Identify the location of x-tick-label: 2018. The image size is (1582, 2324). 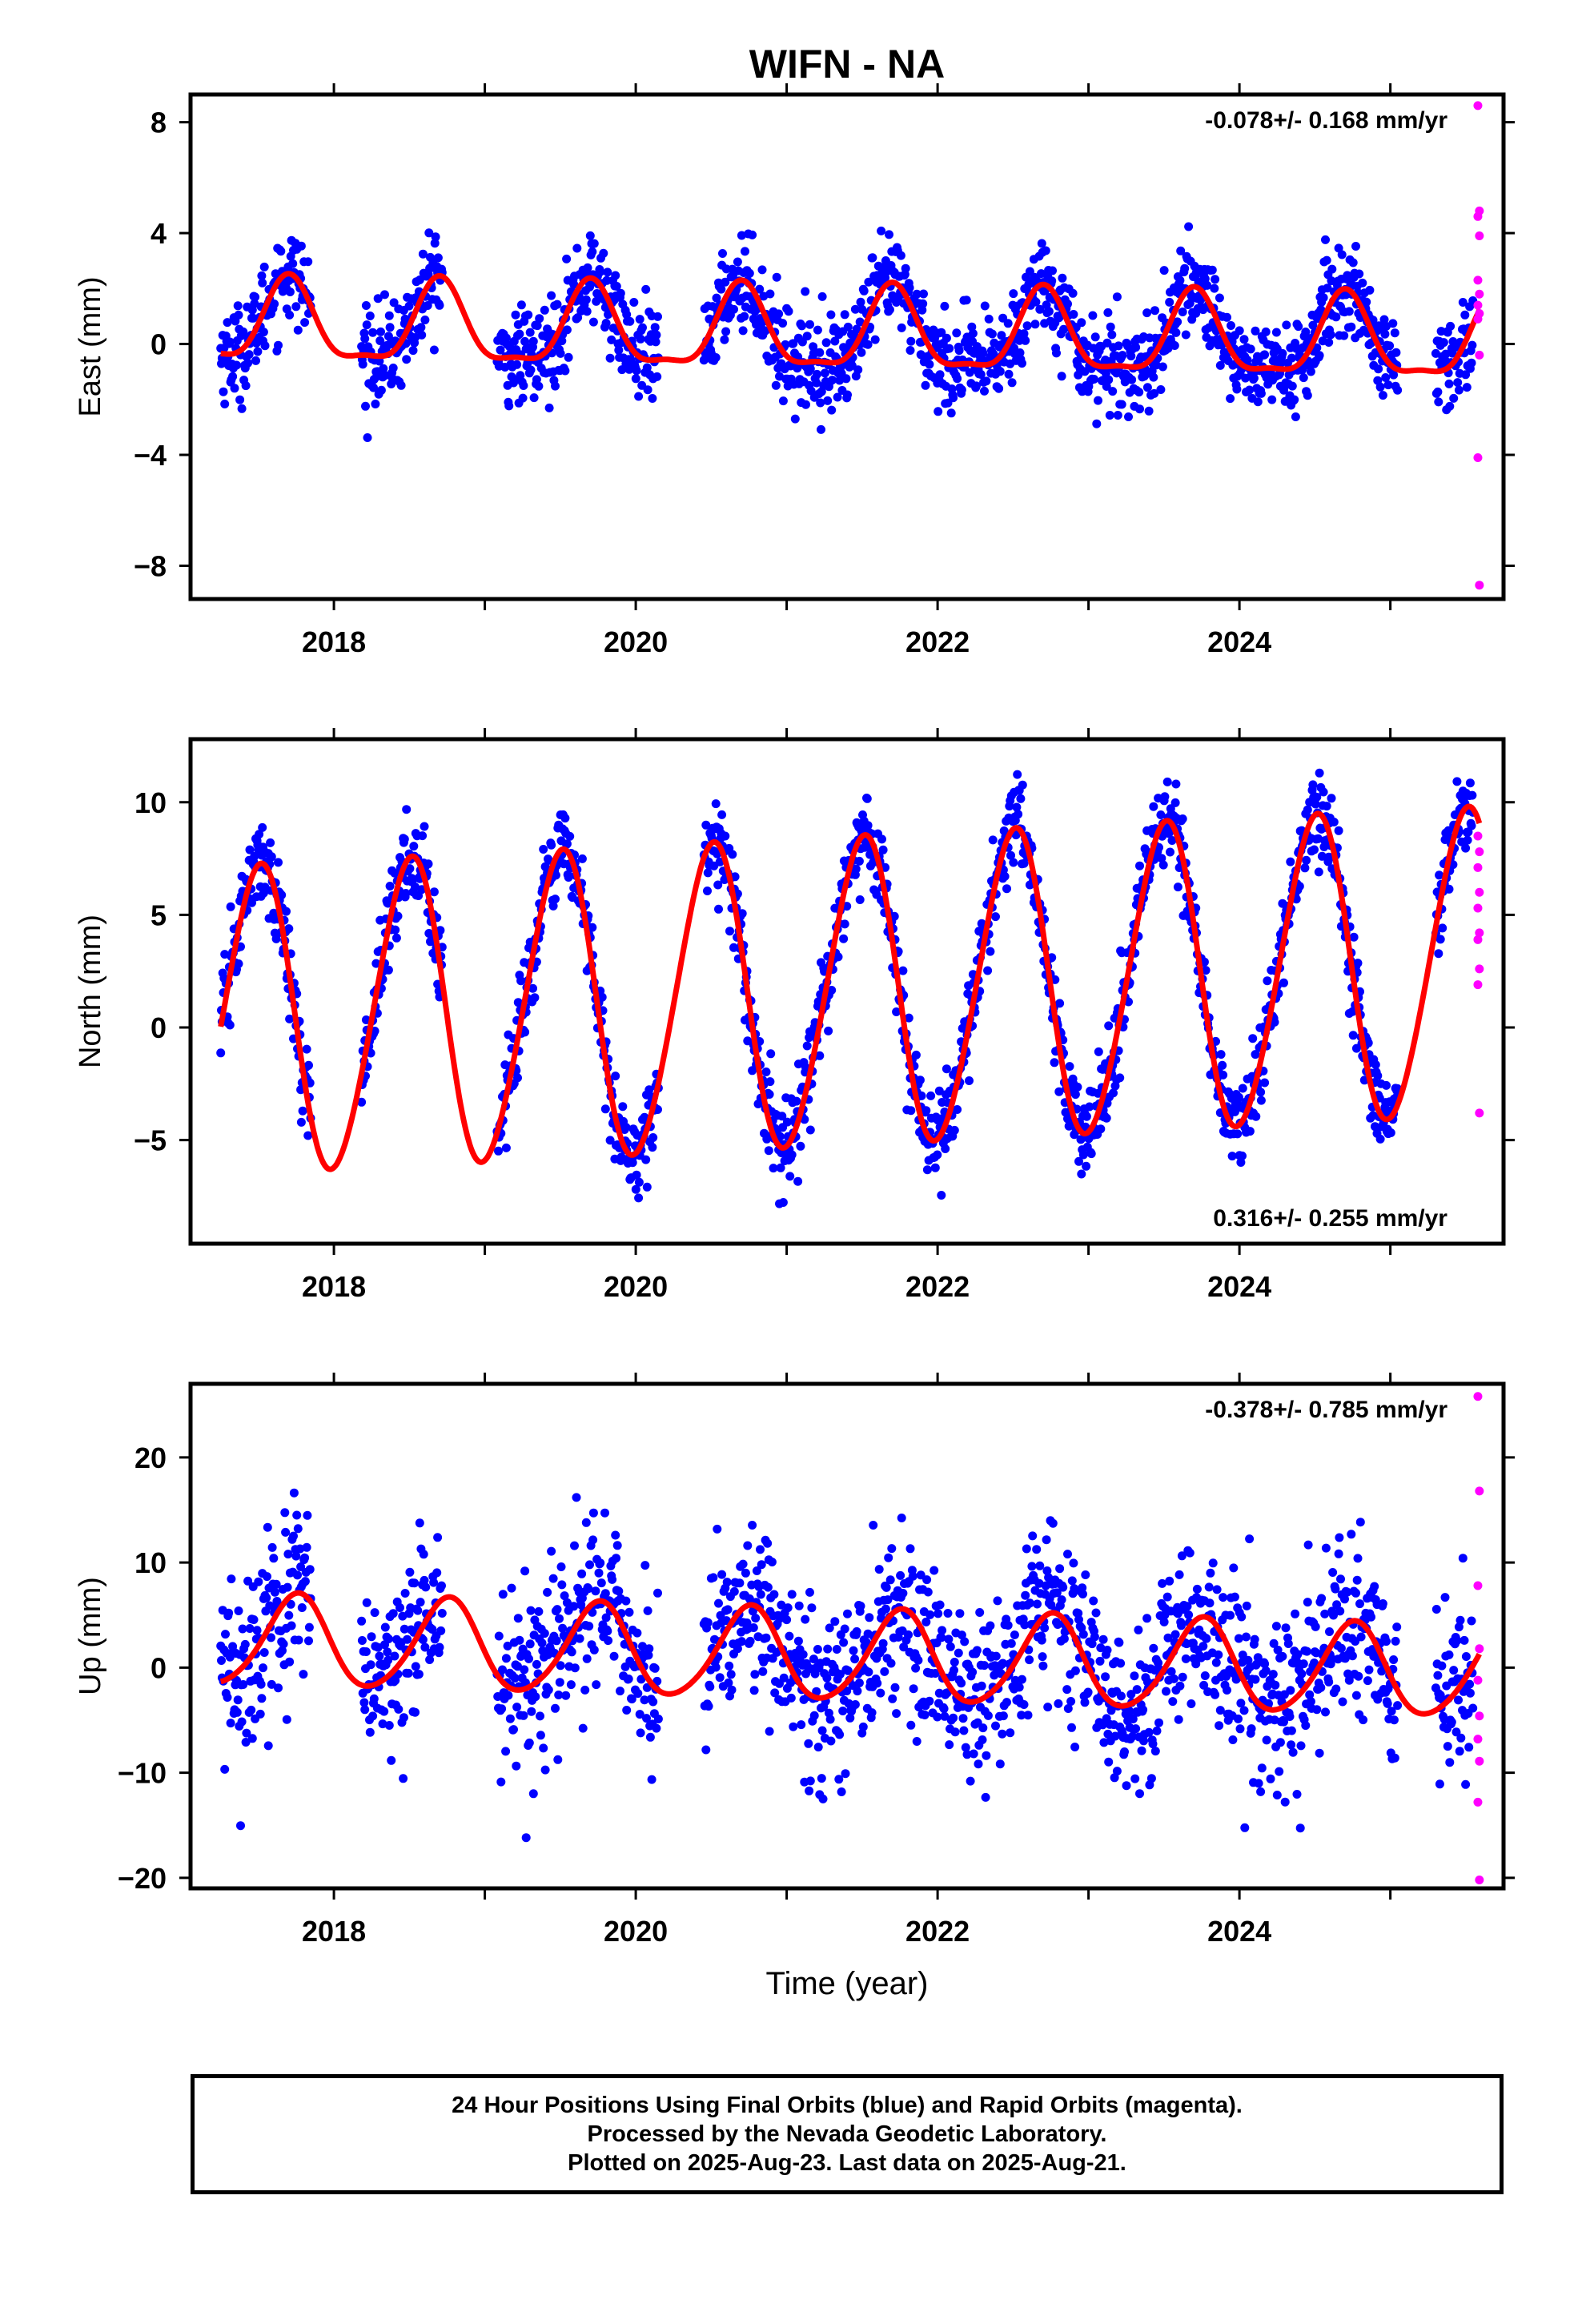
(334, 1931).